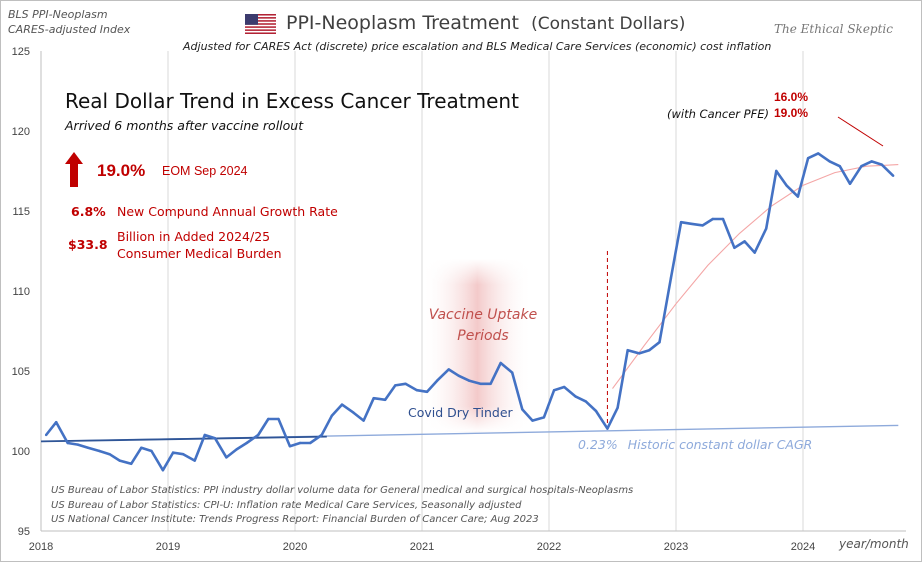 The height and width of the screenshot is (562, 922). Describe the element at coordinates (58, 14) in the screenshot. I see `source-label-line1: BLS PPI-Neoplasm` at that location.